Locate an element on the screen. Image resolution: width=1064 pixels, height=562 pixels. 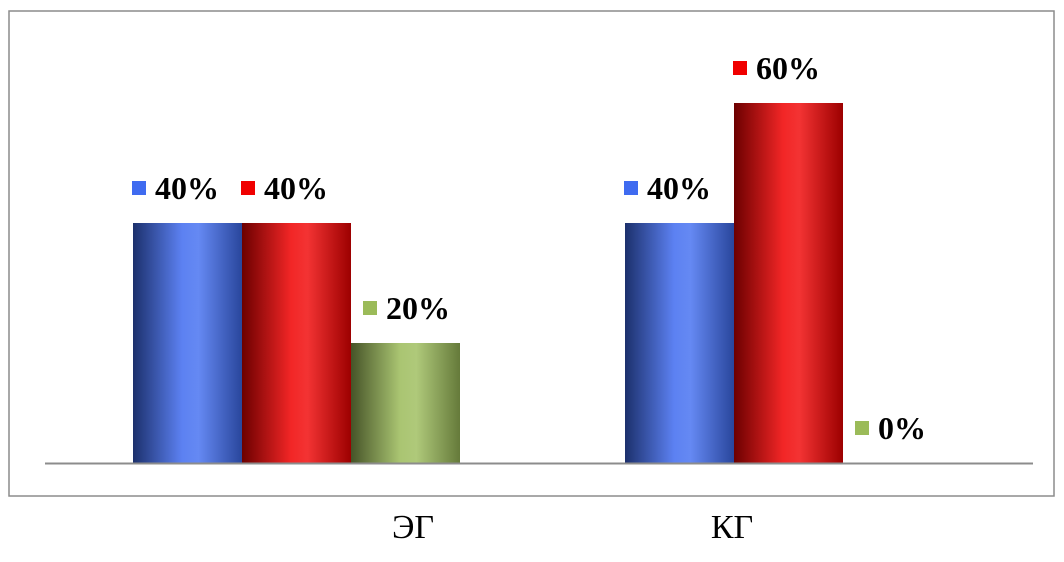
x-axis-categories: ЭГ КГ is located at coordinates (572, 527).